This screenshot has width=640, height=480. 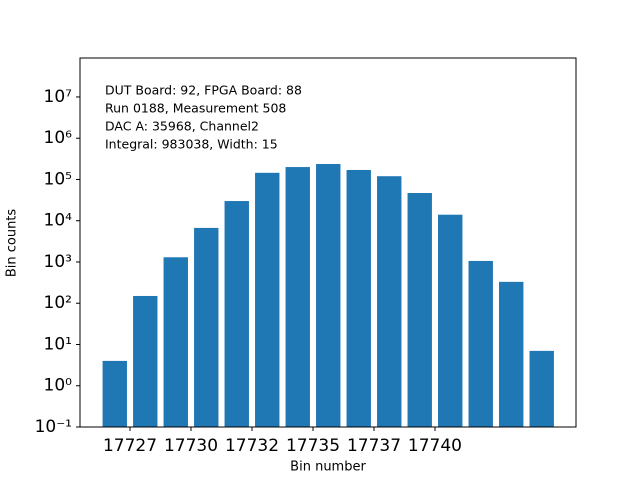 What do you see at coordinates (191, 446) in the screenshot?
I see `x-tick-label: 17730` at bounding box center [191, 446].